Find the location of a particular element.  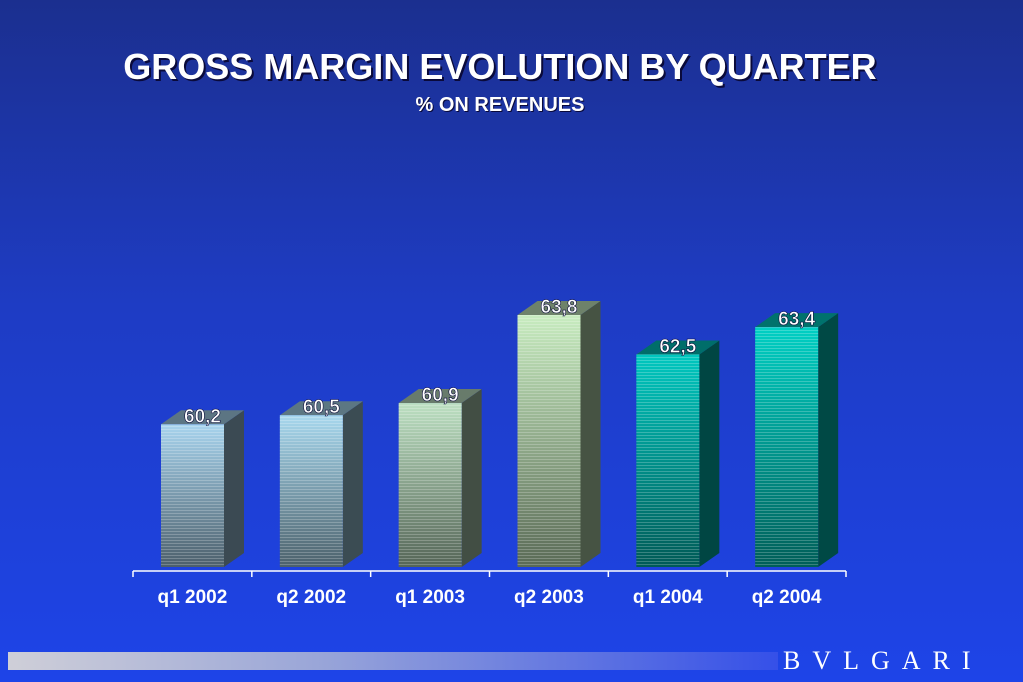

value-label: 62,5 is located at coordinates (677, 346).